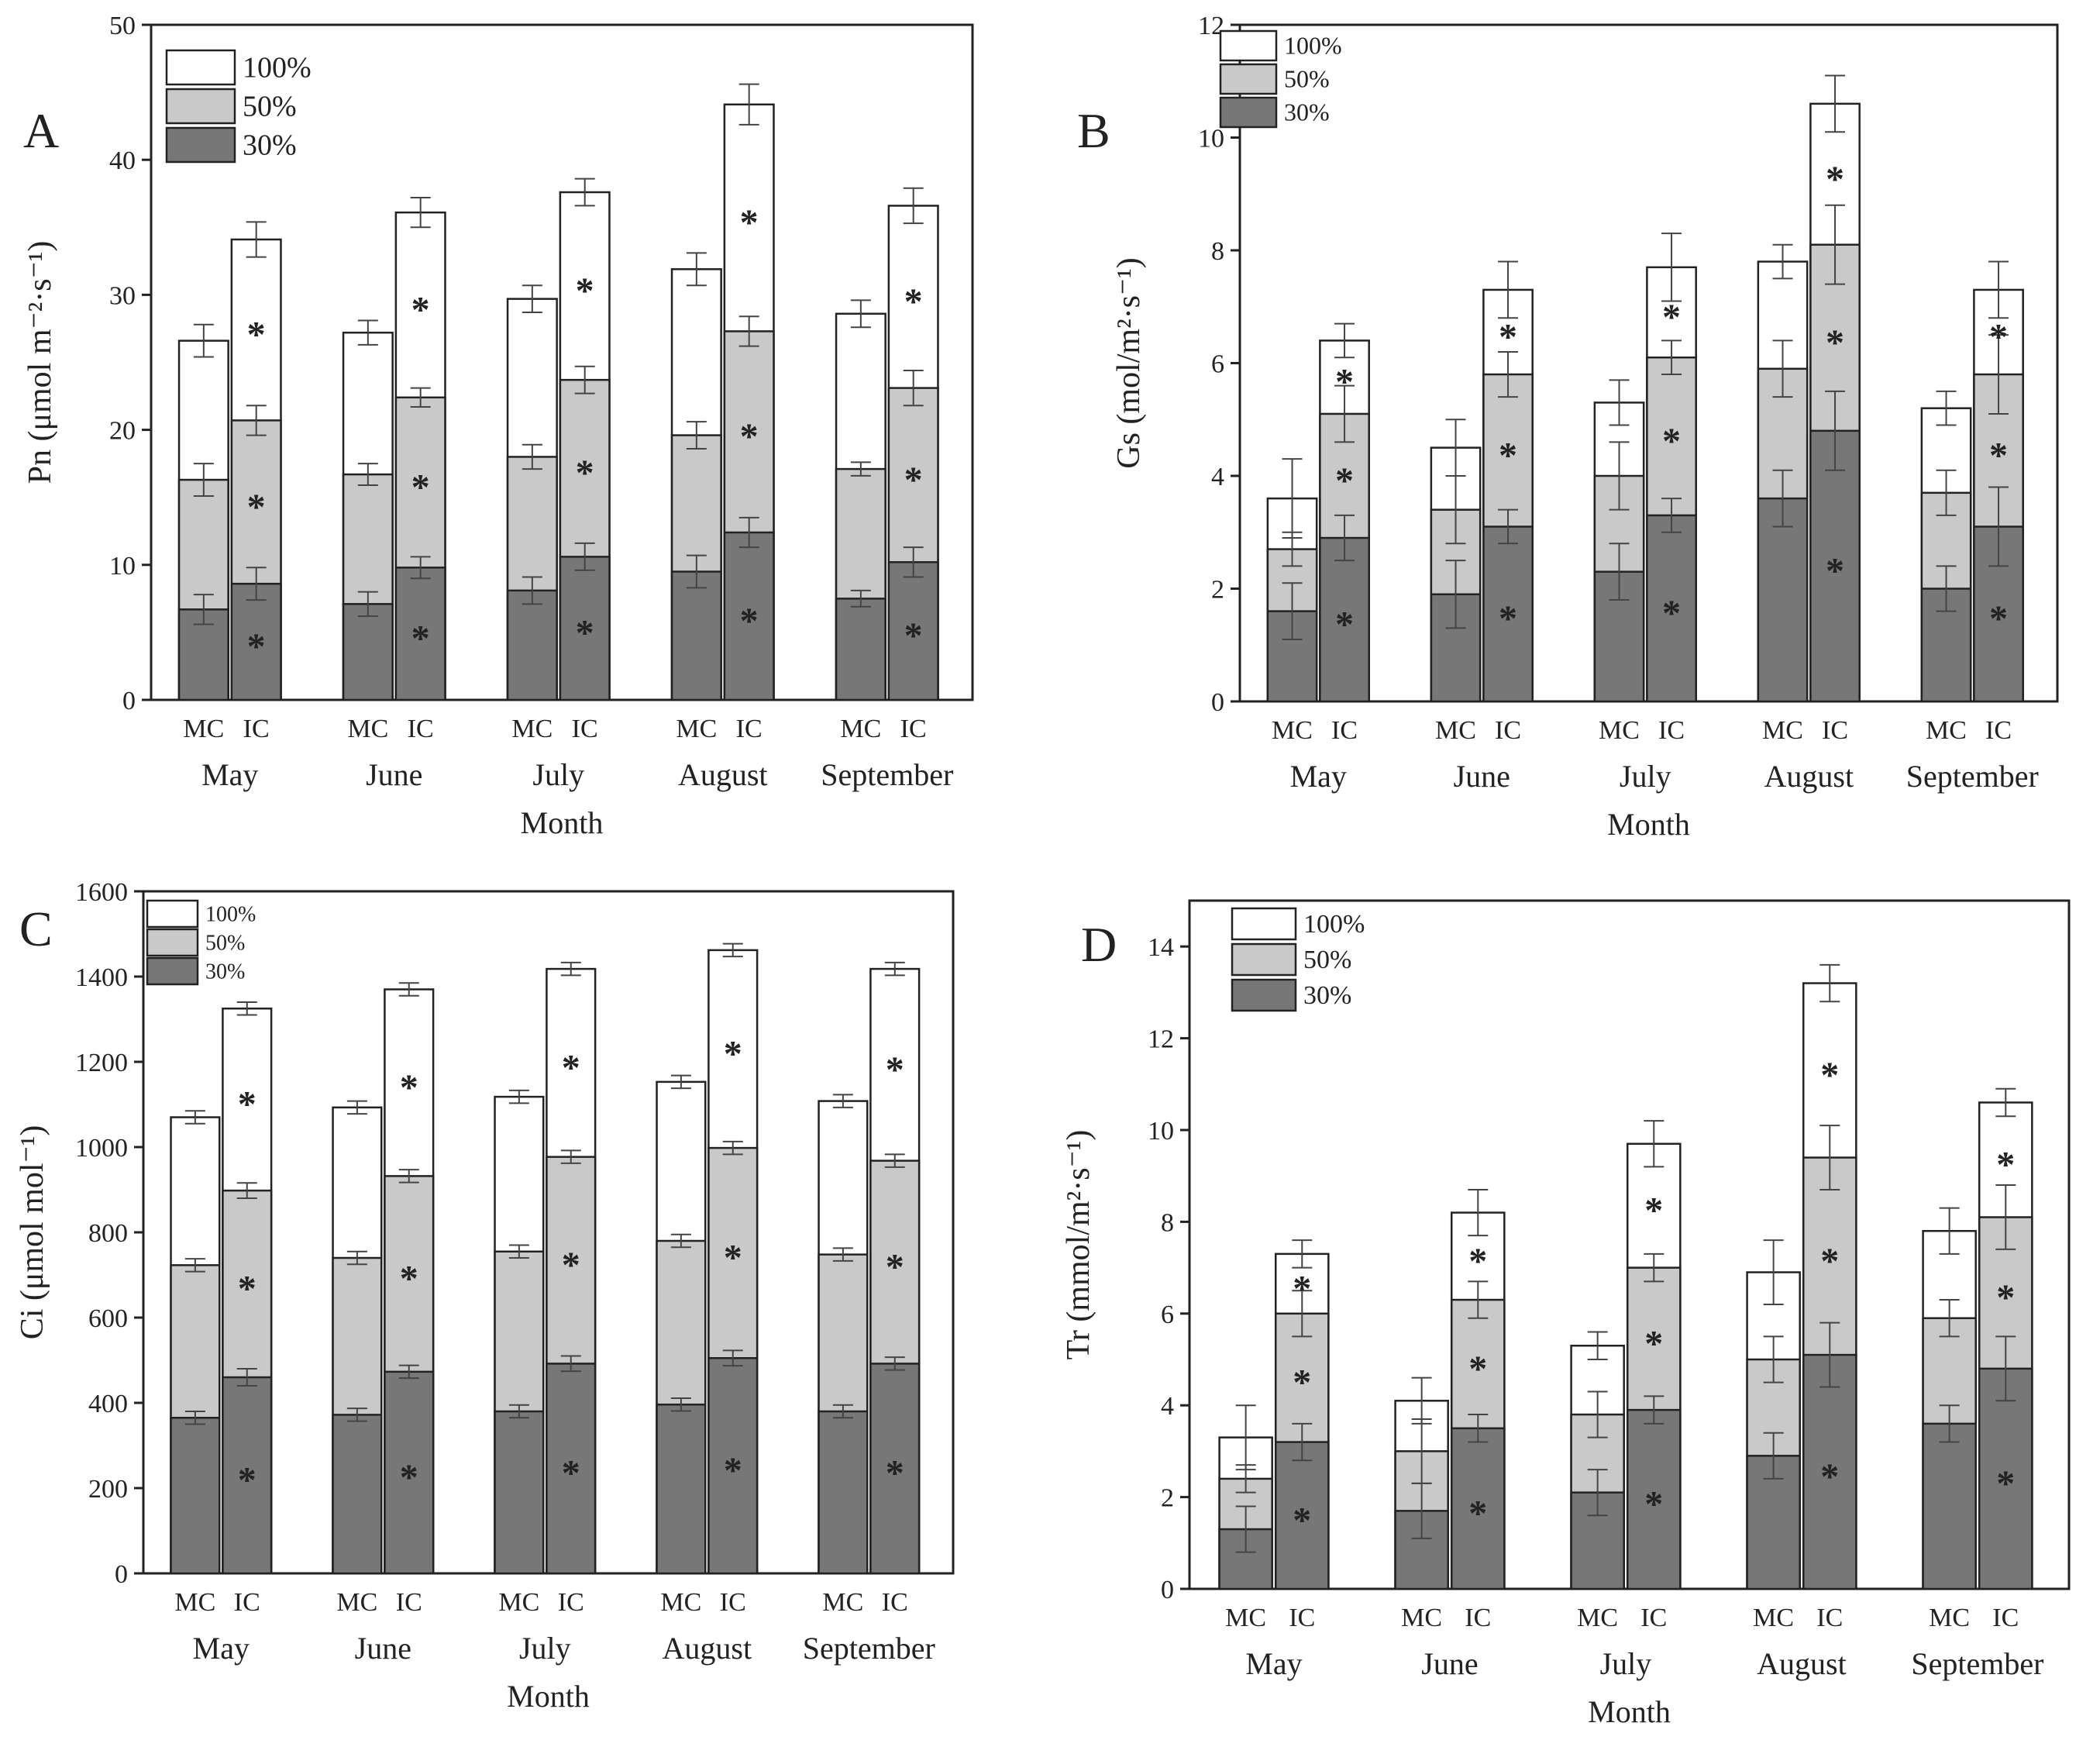 This screenshot has width=2100, height=1740. Describe the element at coordinates (1099, 944) in the screenshot. I see `panel-letter: D` at that location.